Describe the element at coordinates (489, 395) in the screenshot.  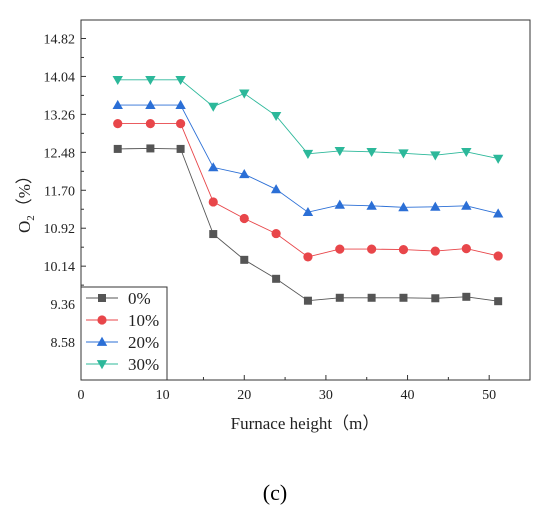
I see `x-tick-label: 50` at that location.